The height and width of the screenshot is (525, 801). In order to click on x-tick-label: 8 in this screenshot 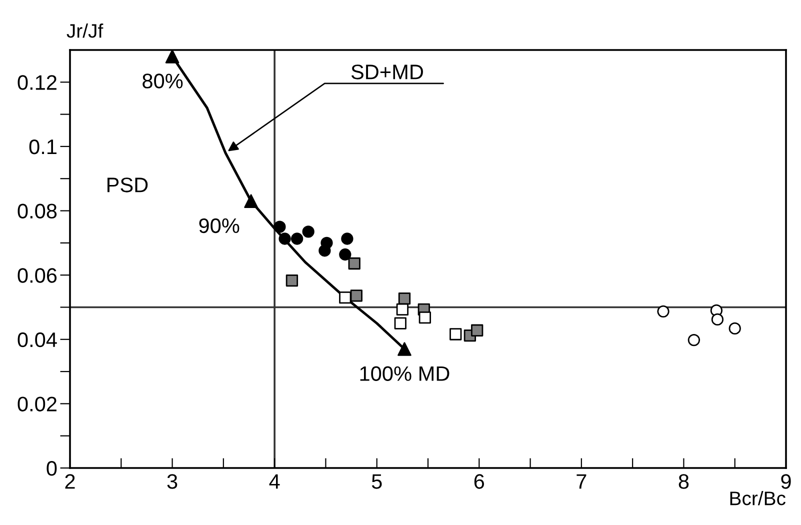, I will do `click(683, 481)`.